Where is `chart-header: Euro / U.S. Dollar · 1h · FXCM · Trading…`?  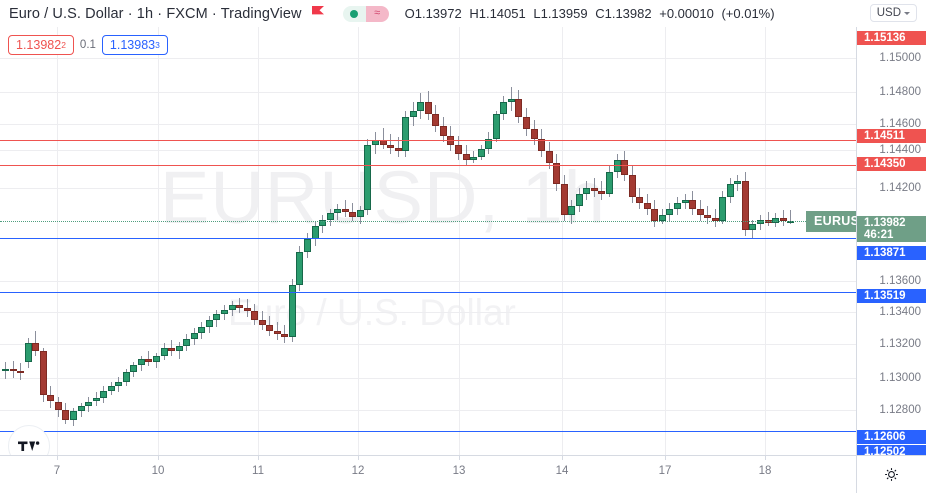 chart-header: Euro / U.S. Dollar · 1h · FXCM · Trading… is located at coordinates (463, 13).